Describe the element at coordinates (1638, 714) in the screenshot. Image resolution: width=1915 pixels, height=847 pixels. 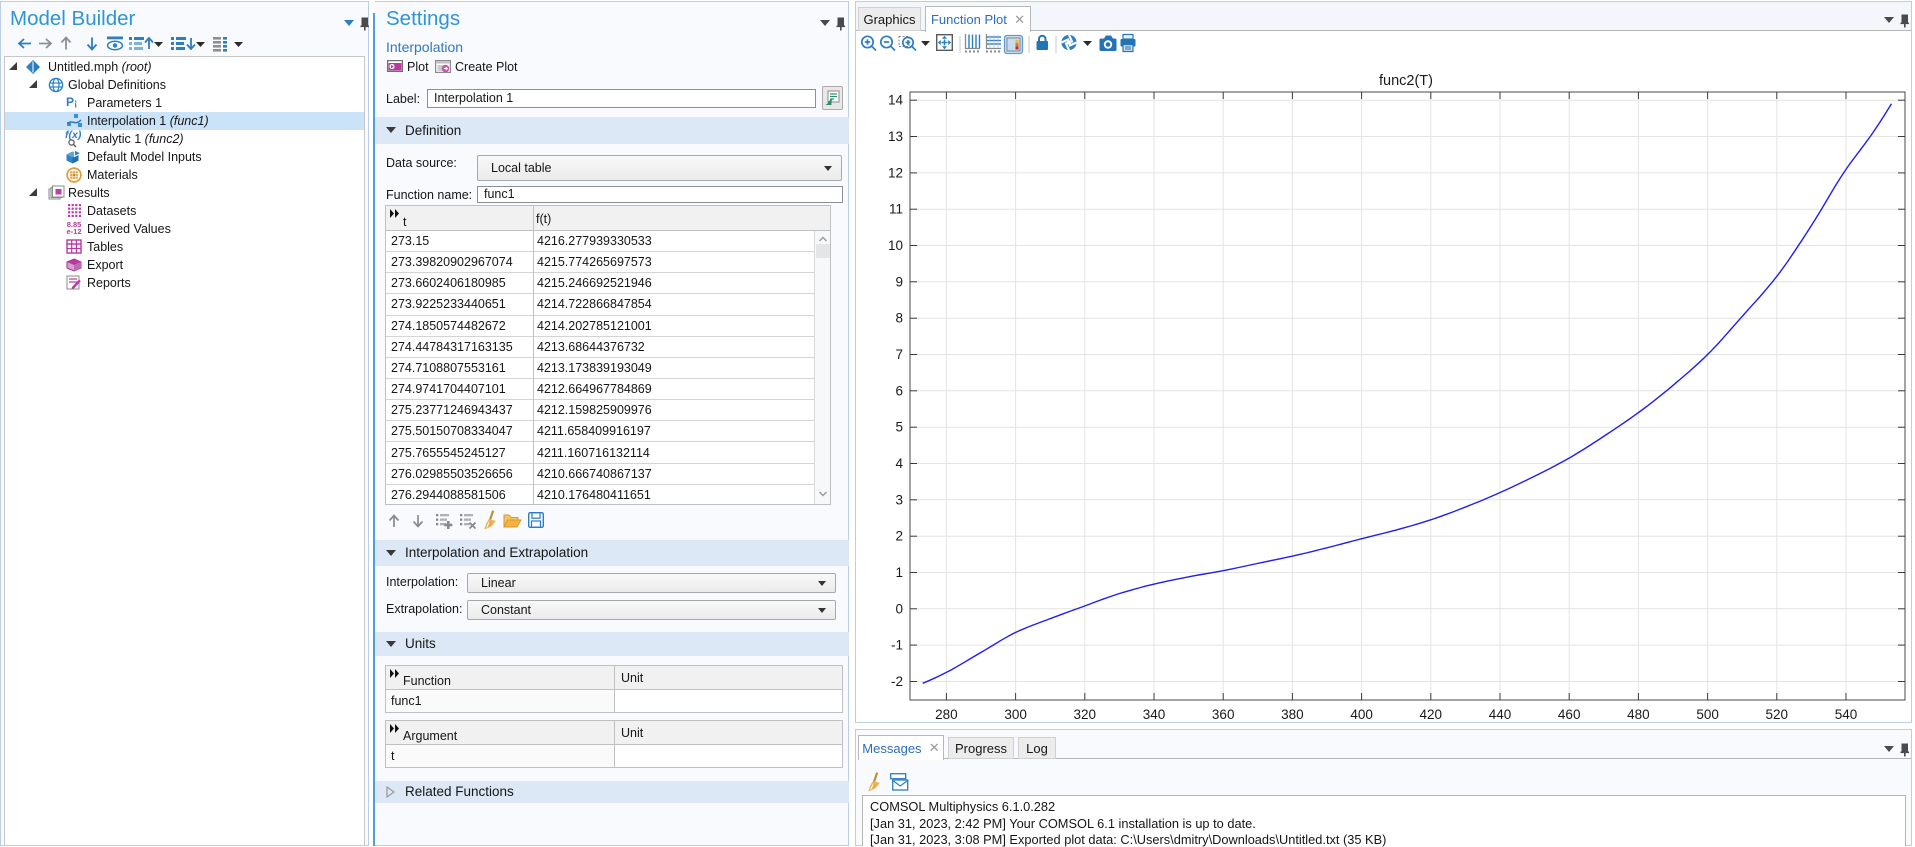
I see `svg-text: 480` at that location.